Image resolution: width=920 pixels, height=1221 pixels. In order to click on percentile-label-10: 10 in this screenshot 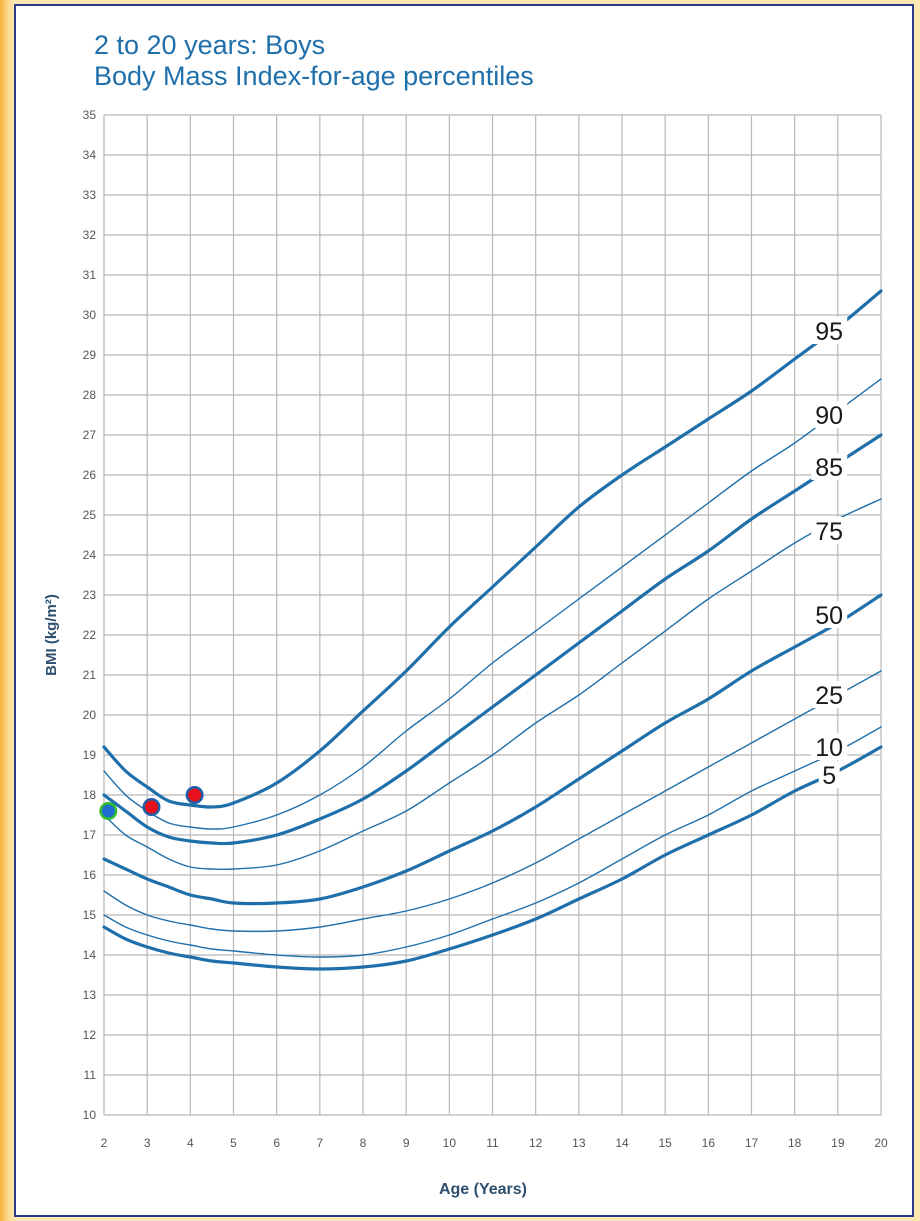, I will do `click(829, 748)`.